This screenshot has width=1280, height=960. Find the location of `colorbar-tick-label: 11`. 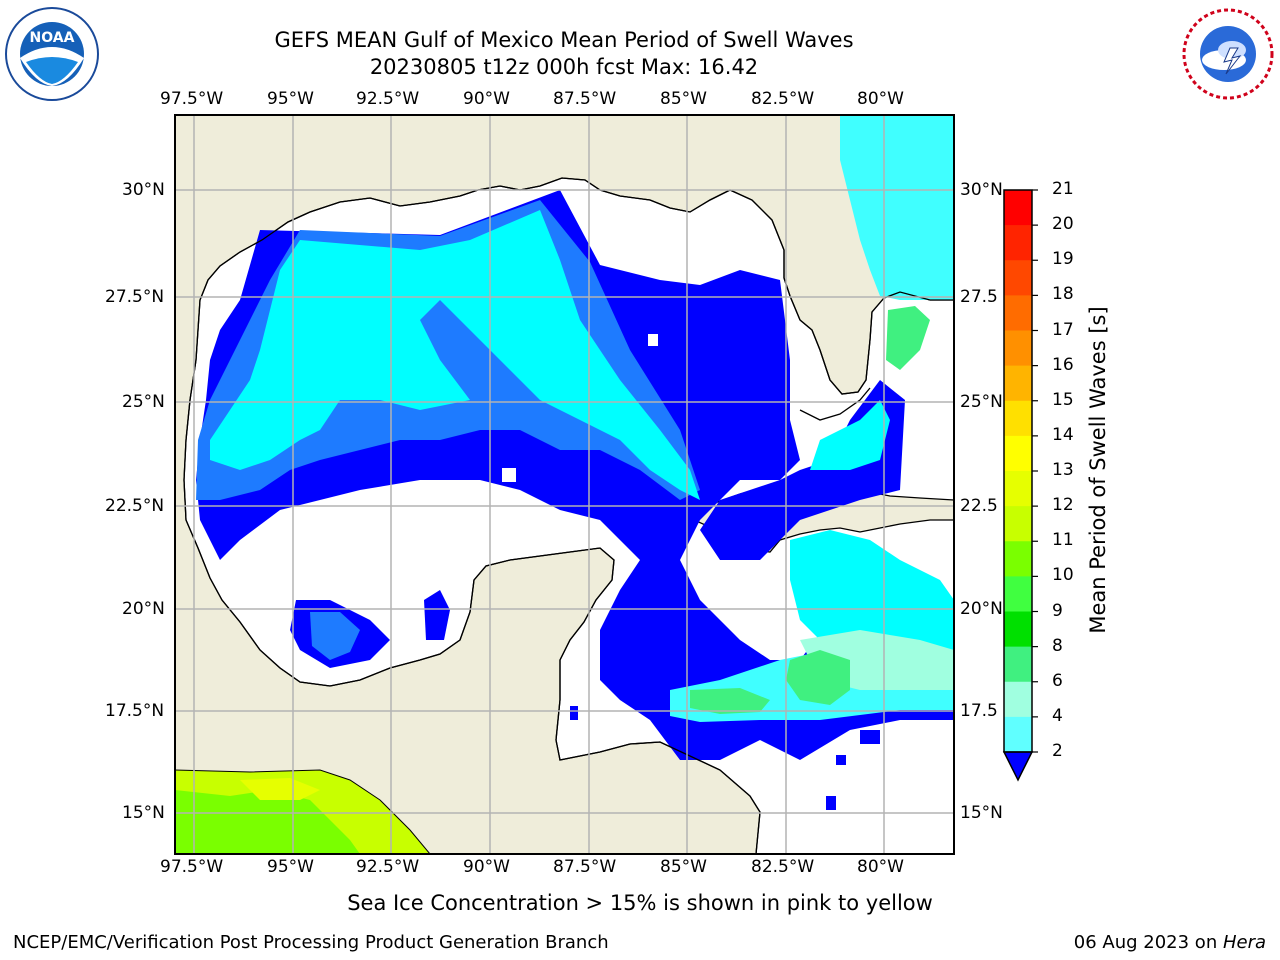

colorbar-tick-label: 11 is located at coordinates (1063, 540).